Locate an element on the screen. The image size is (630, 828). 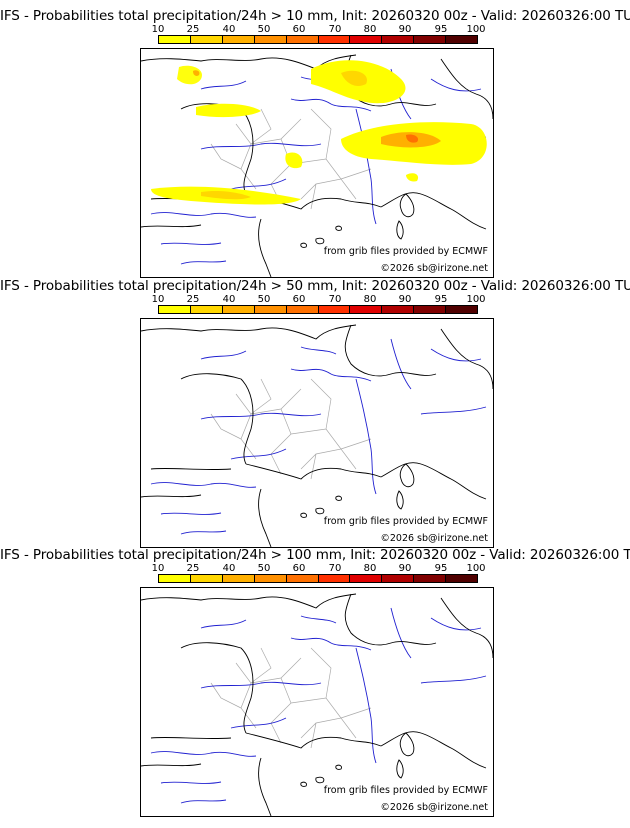
precip-area-massif-central is located at coordinates (294, 160).